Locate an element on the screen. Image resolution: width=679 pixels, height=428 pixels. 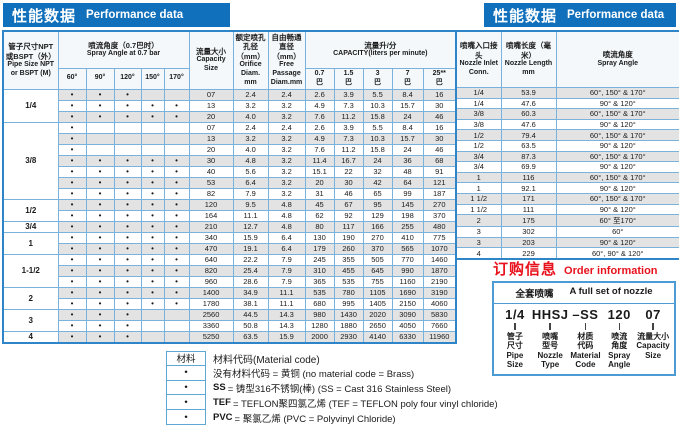
left-title-en: Performance data is located at coordinates (135, 15).